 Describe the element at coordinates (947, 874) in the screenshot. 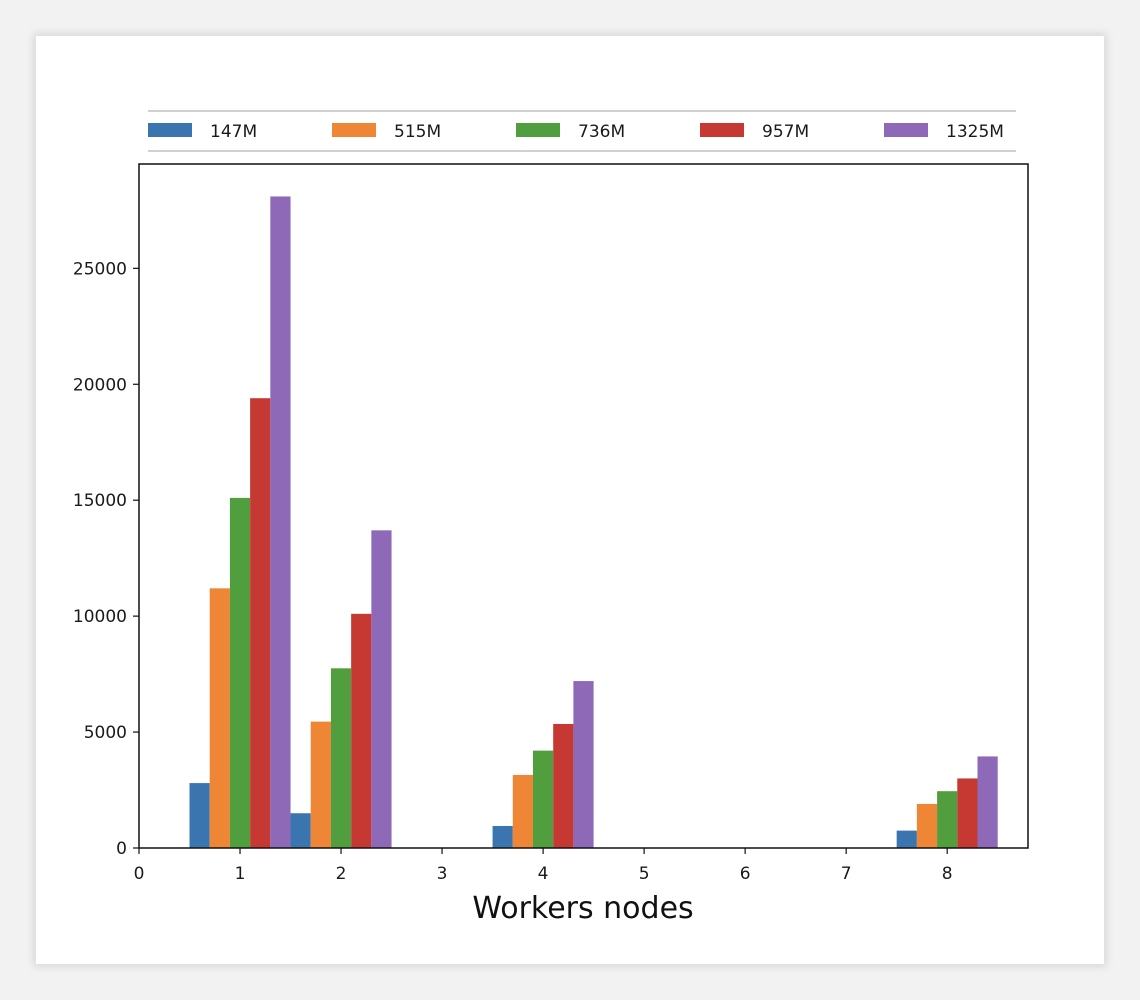

I see `x-tick-label: 8` at that location.